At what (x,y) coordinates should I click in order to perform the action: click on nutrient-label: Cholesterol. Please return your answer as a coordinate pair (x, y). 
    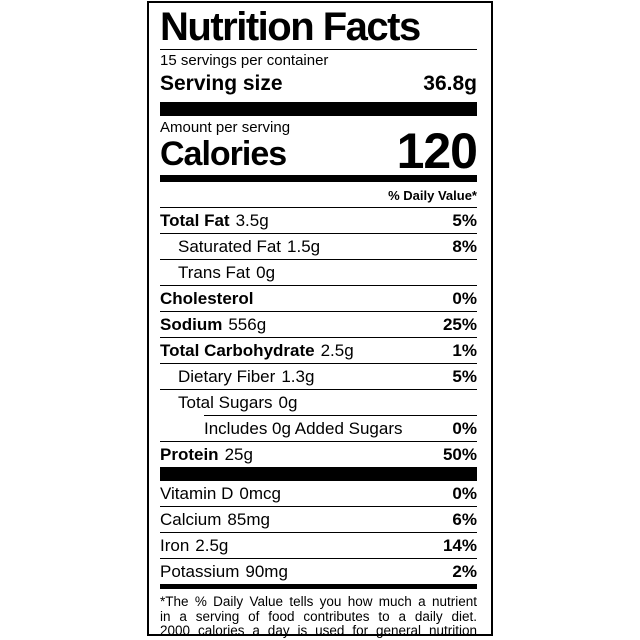
    Looking at the image, I should click on (207, 298).